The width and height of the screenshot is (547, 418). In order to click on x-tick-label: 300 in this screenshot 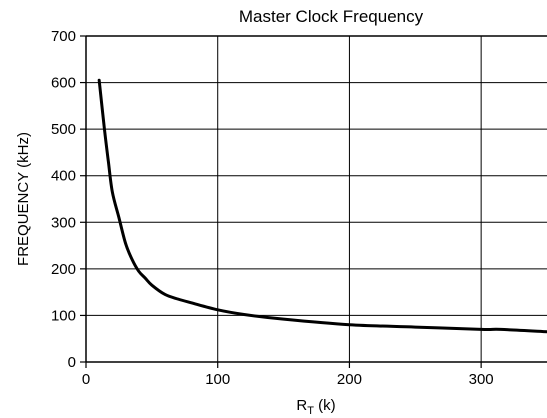, I will do `click(481, 379)`.